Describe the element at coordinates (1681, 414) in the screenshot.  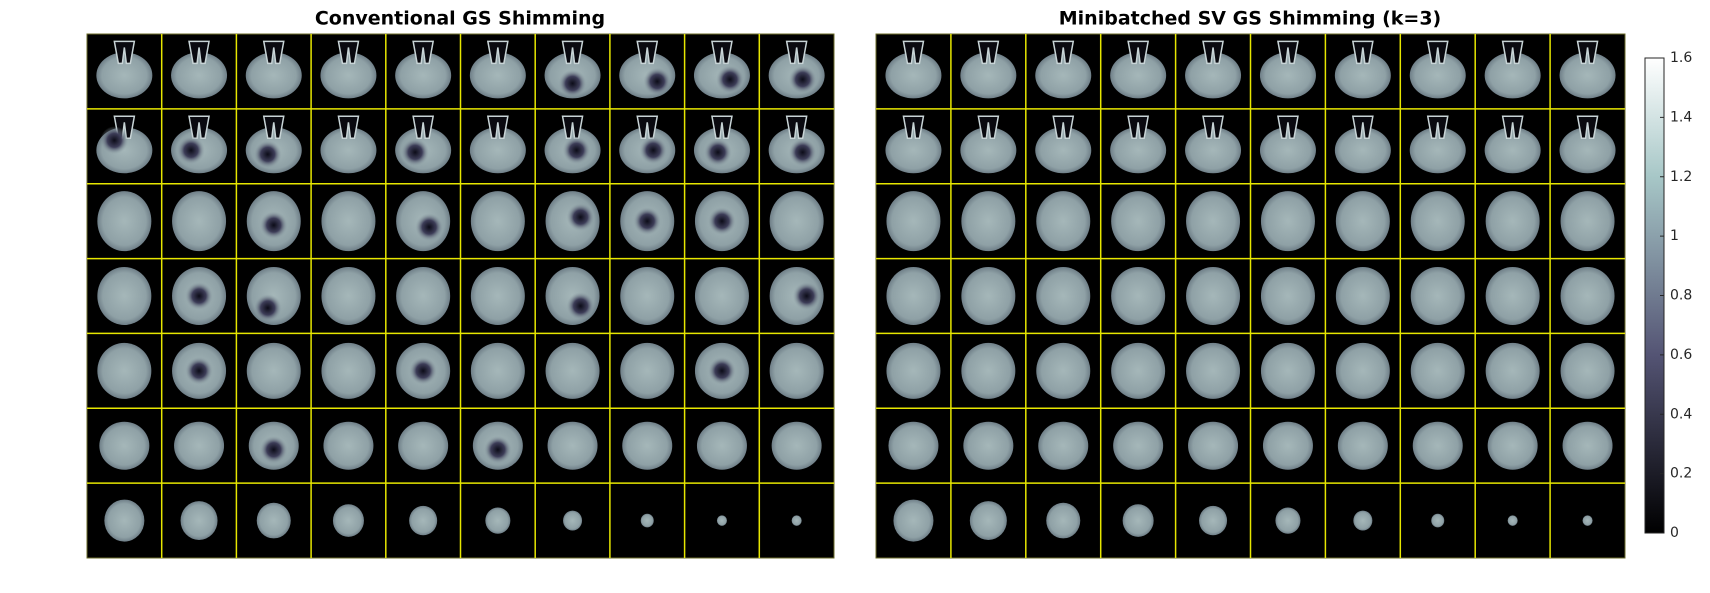
I see `colorbar-tick-label: 0.4` at that location.